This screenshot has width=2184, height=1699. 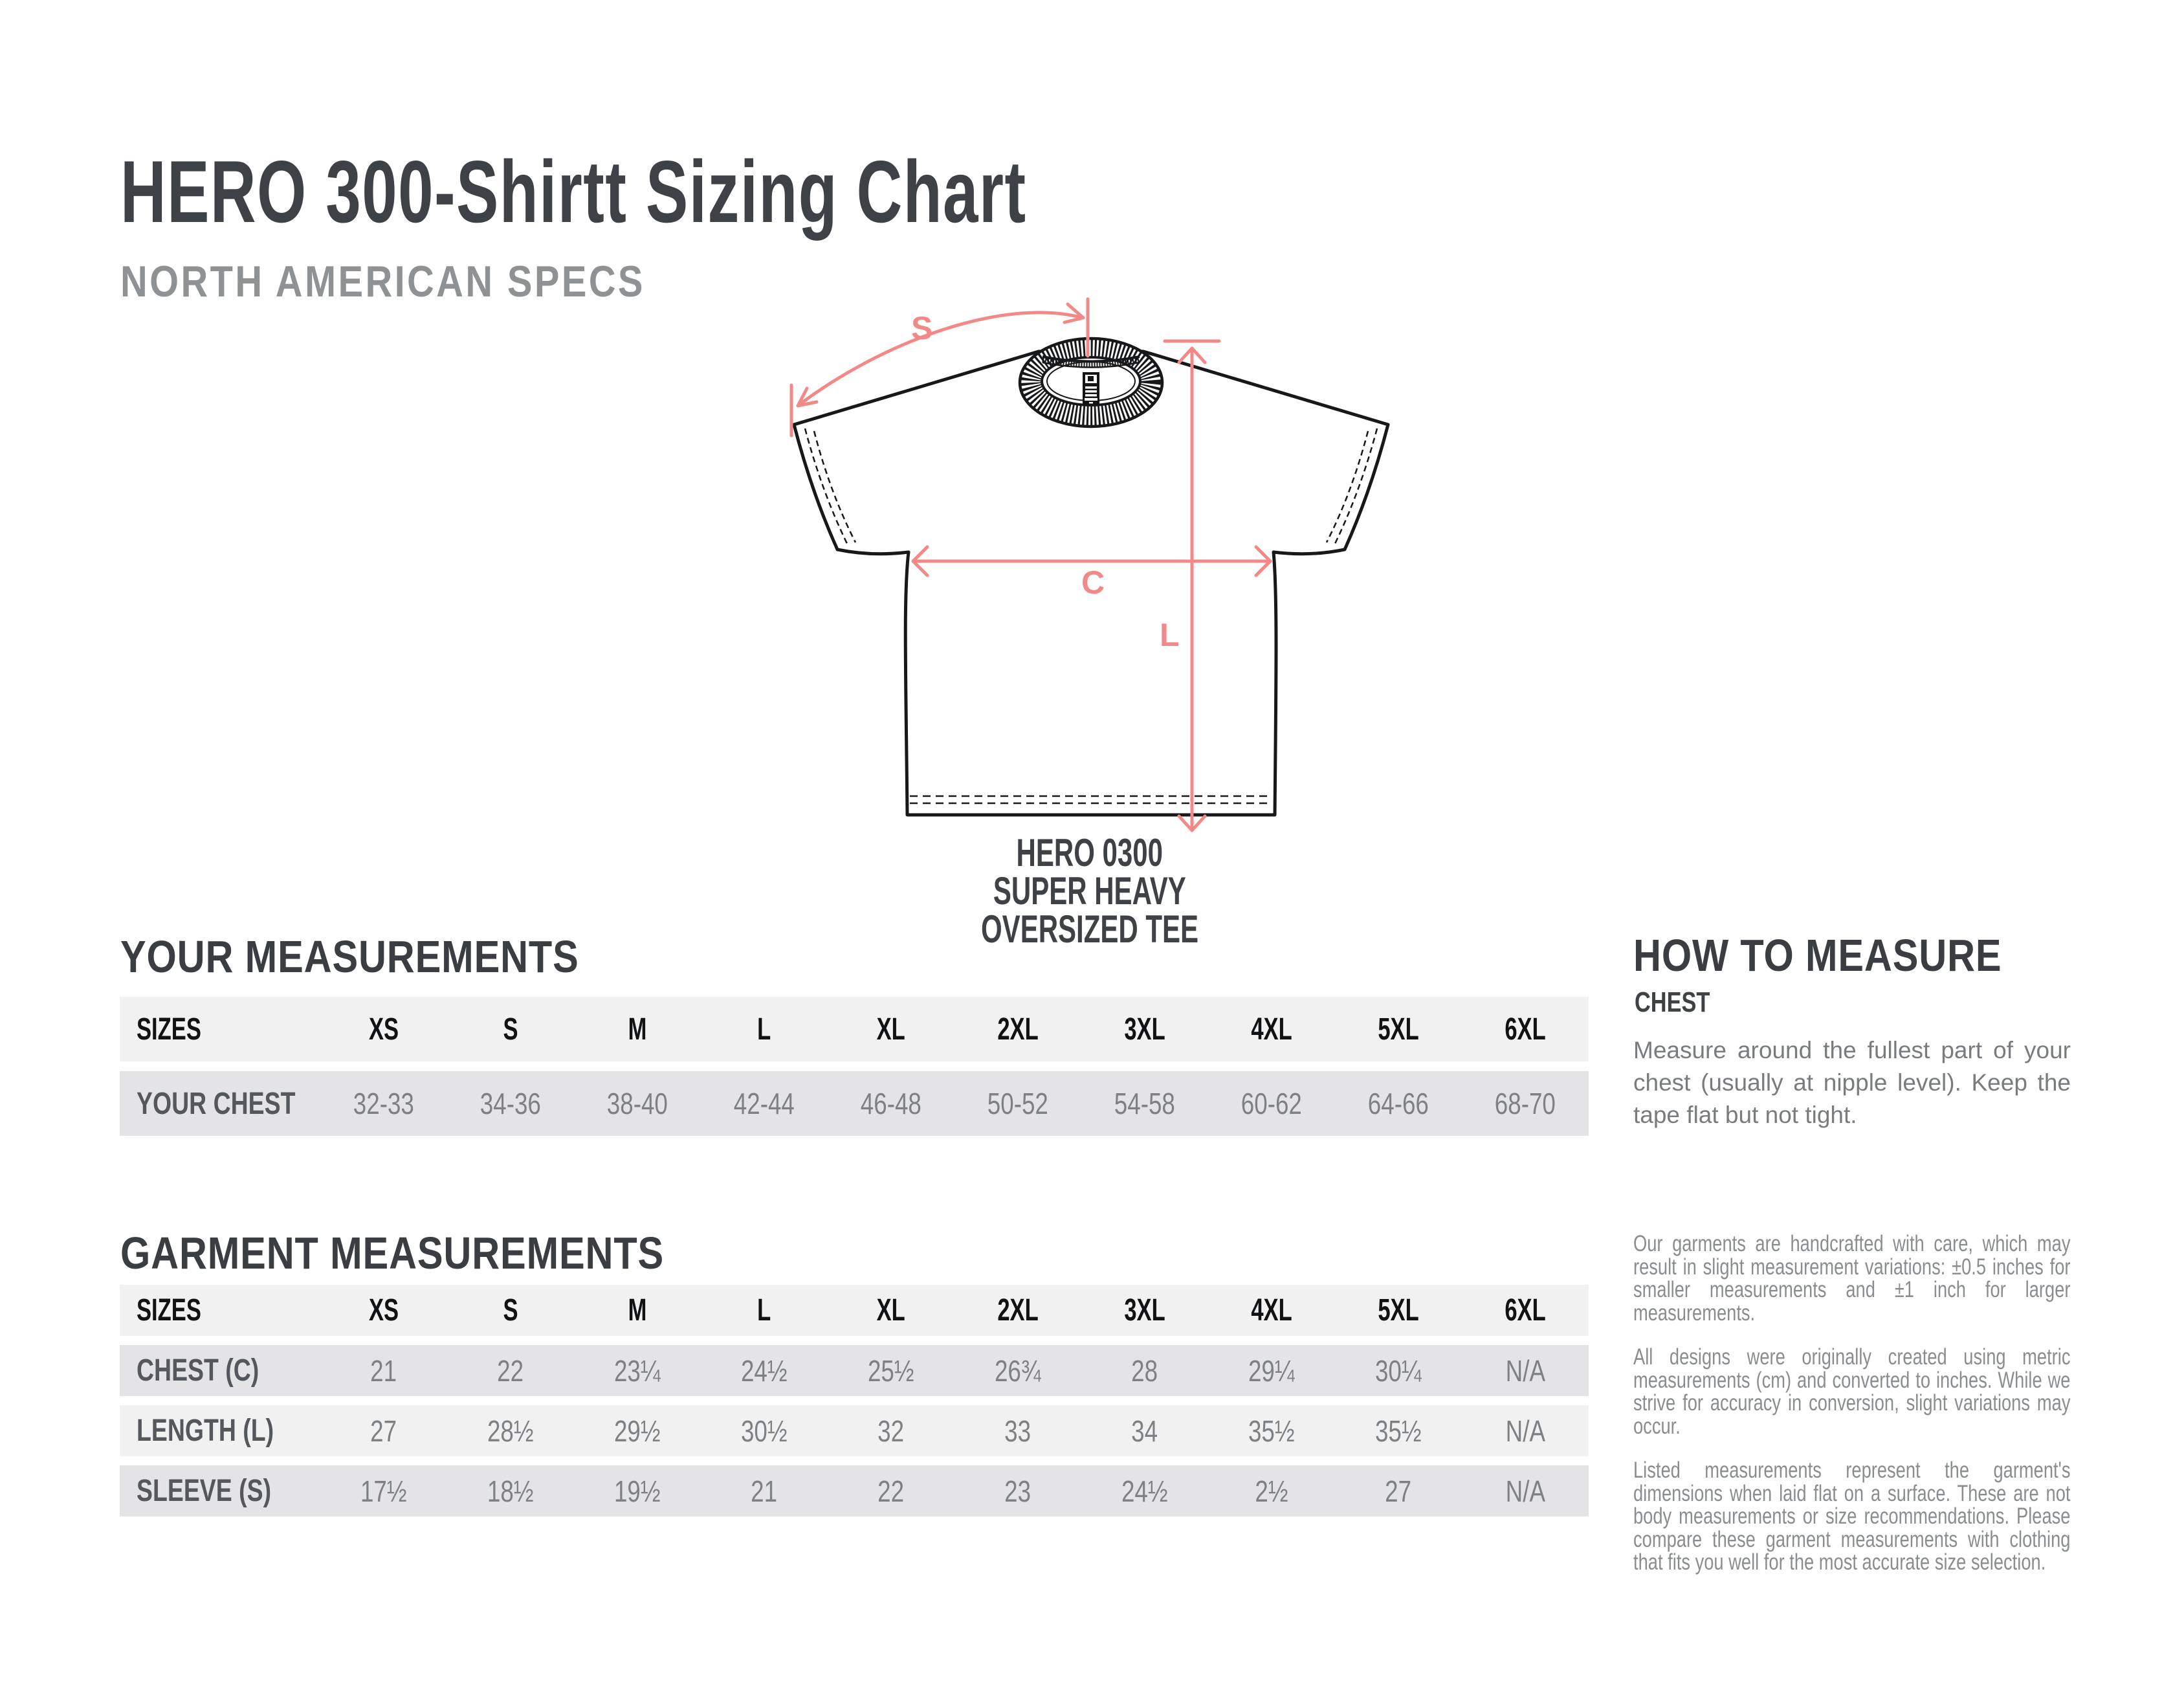 I want to click on caption-line: HERO 0300, so click(x=1090, y=853).